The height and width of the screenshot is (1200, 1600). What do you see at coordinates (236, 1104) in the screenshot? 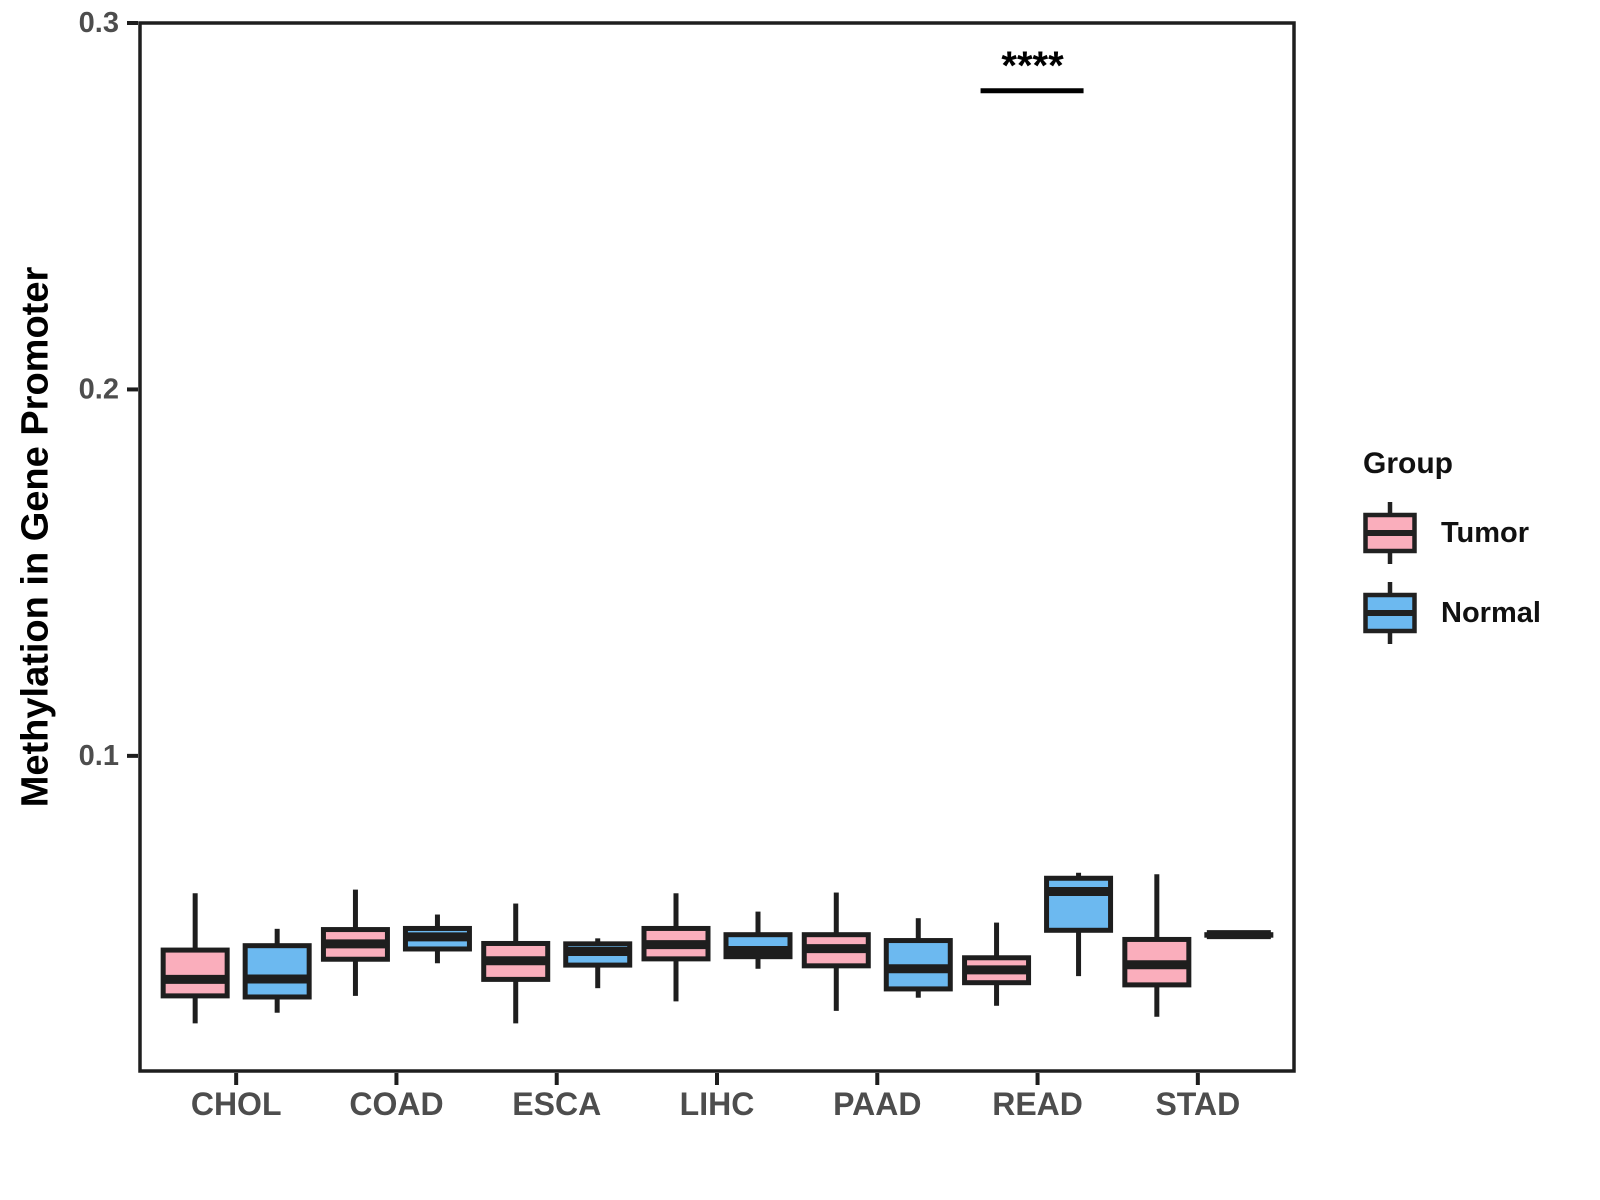
I see `x-label-CHOL: CHOL` at bounding box center [236, 1104].